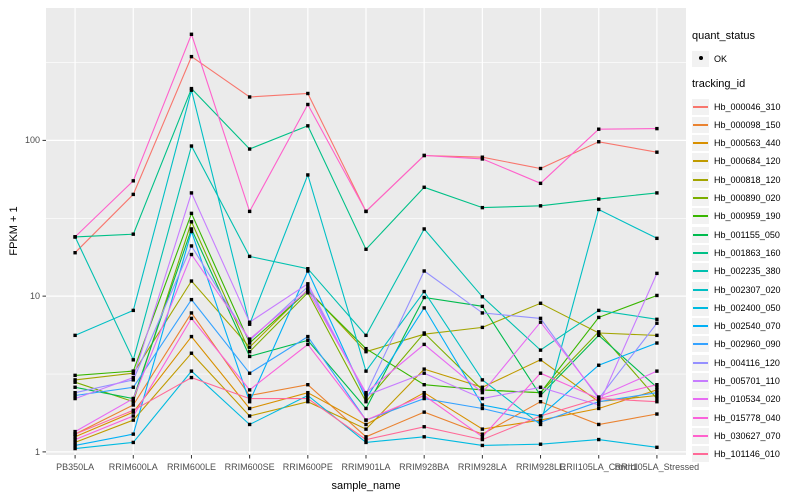 The height and width of the screenshot is (500, 800). What do you see at coordinates (32, 140) in the screenshot?
I see `y-tick-label: 100` at bounding box center [32, 140].